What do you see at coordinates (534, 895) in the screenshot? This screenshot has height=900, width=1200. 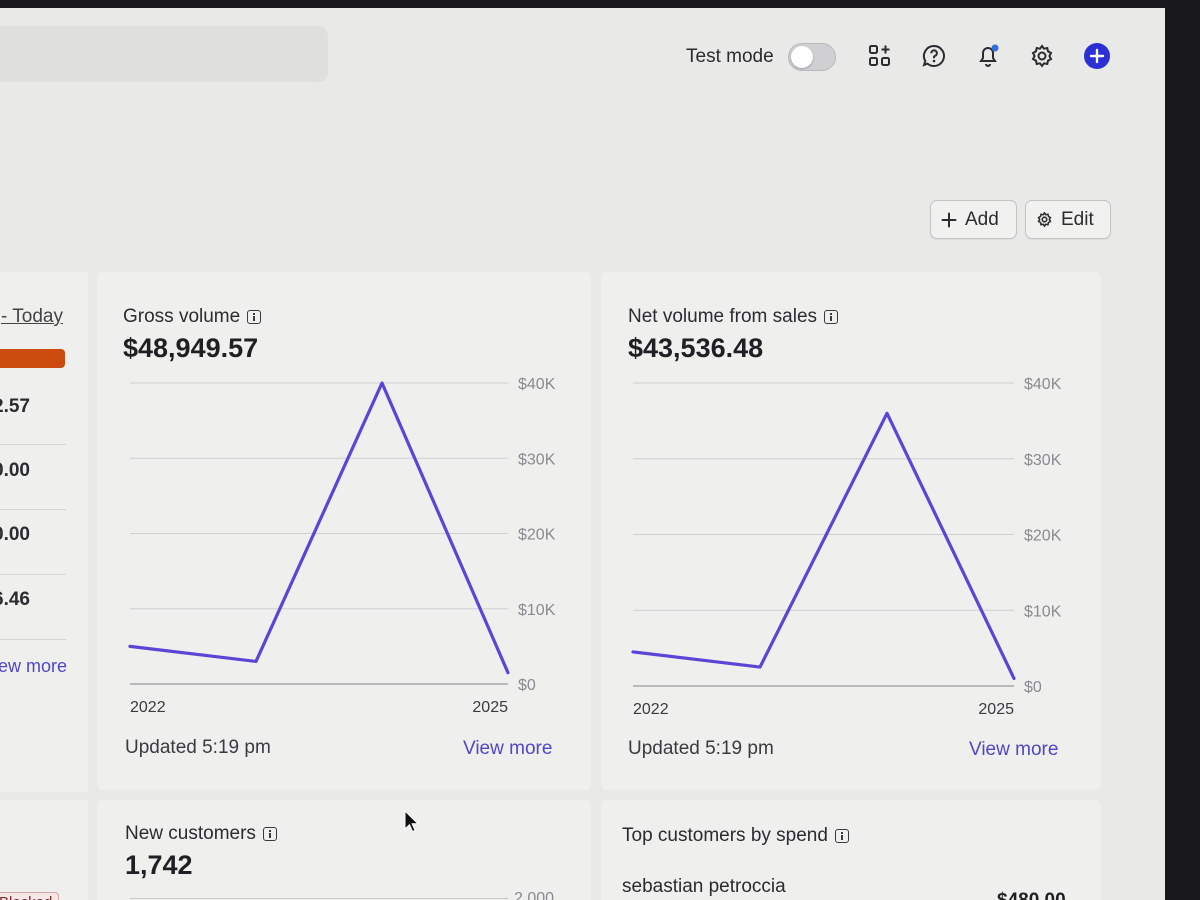 I see `y-tick-label: 2,000` at bounding box center [534, 895].